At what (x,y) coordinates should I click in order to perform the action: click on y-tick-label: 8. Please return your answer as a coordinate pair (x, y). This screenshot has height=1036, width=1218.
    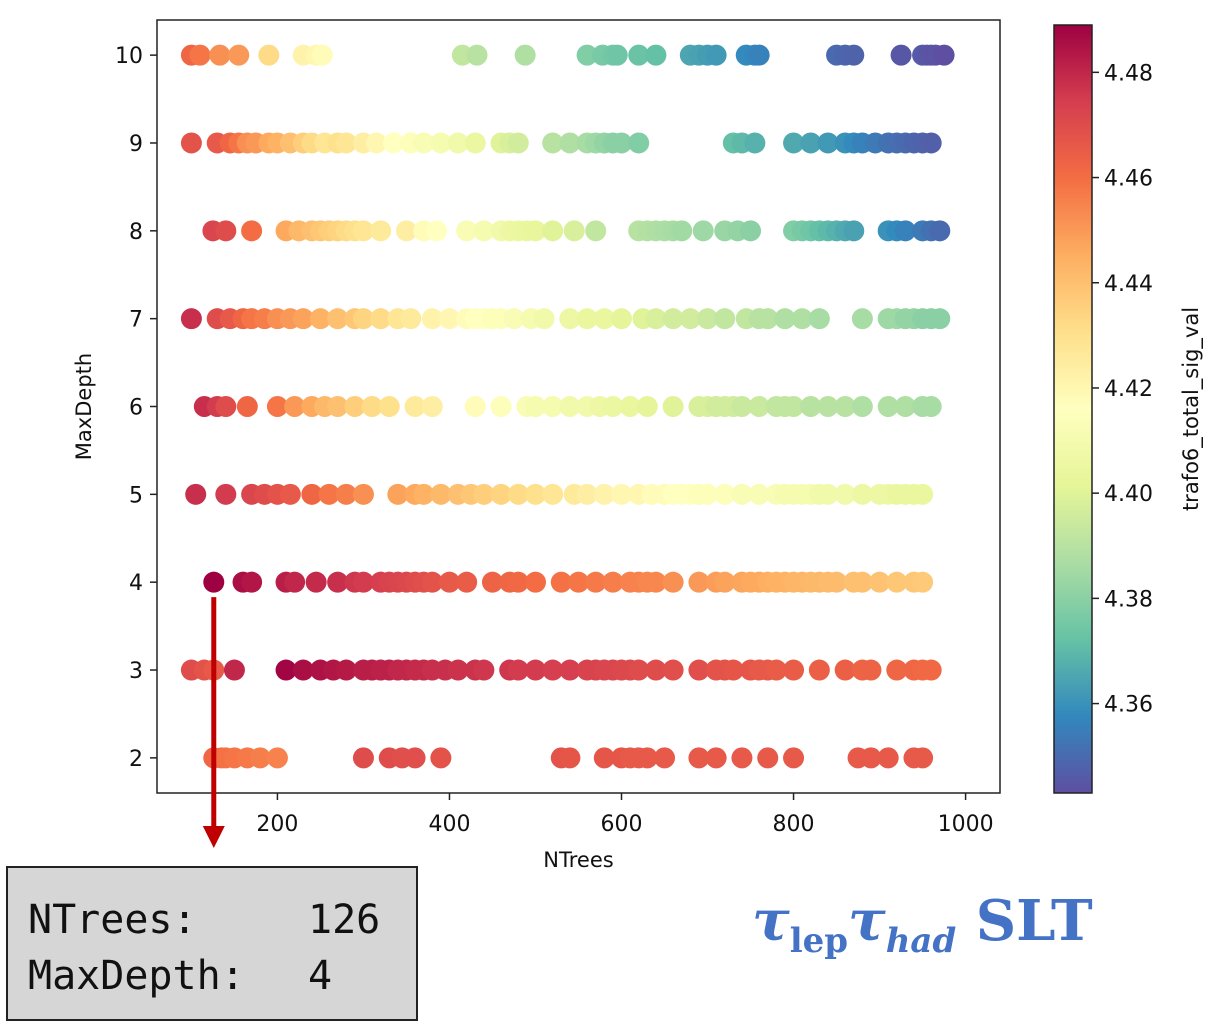
    Looking at the image, I should click on (136, 232).